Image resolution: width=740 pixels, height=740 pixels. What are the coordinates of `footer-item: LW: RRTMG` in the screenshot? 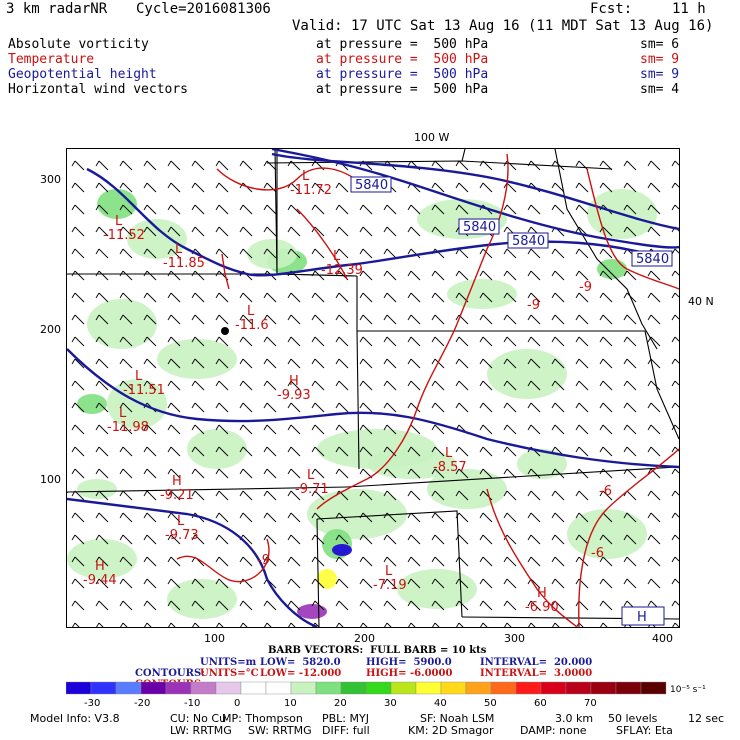 It's located at (201, 730).